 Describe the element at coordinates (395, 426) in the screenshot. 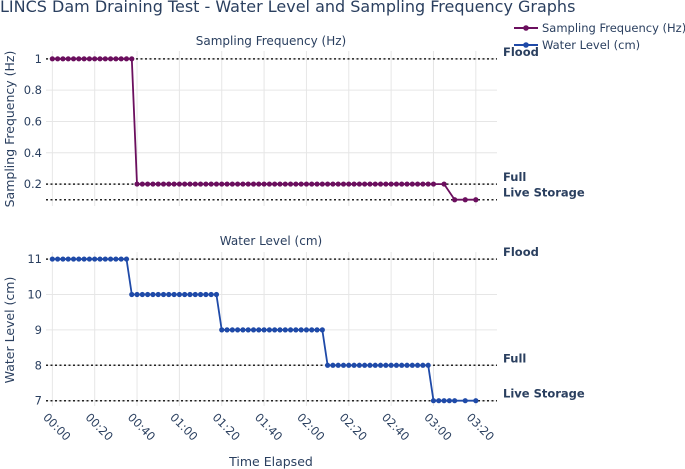

I see `x-tick-label: 02:40` at that location.